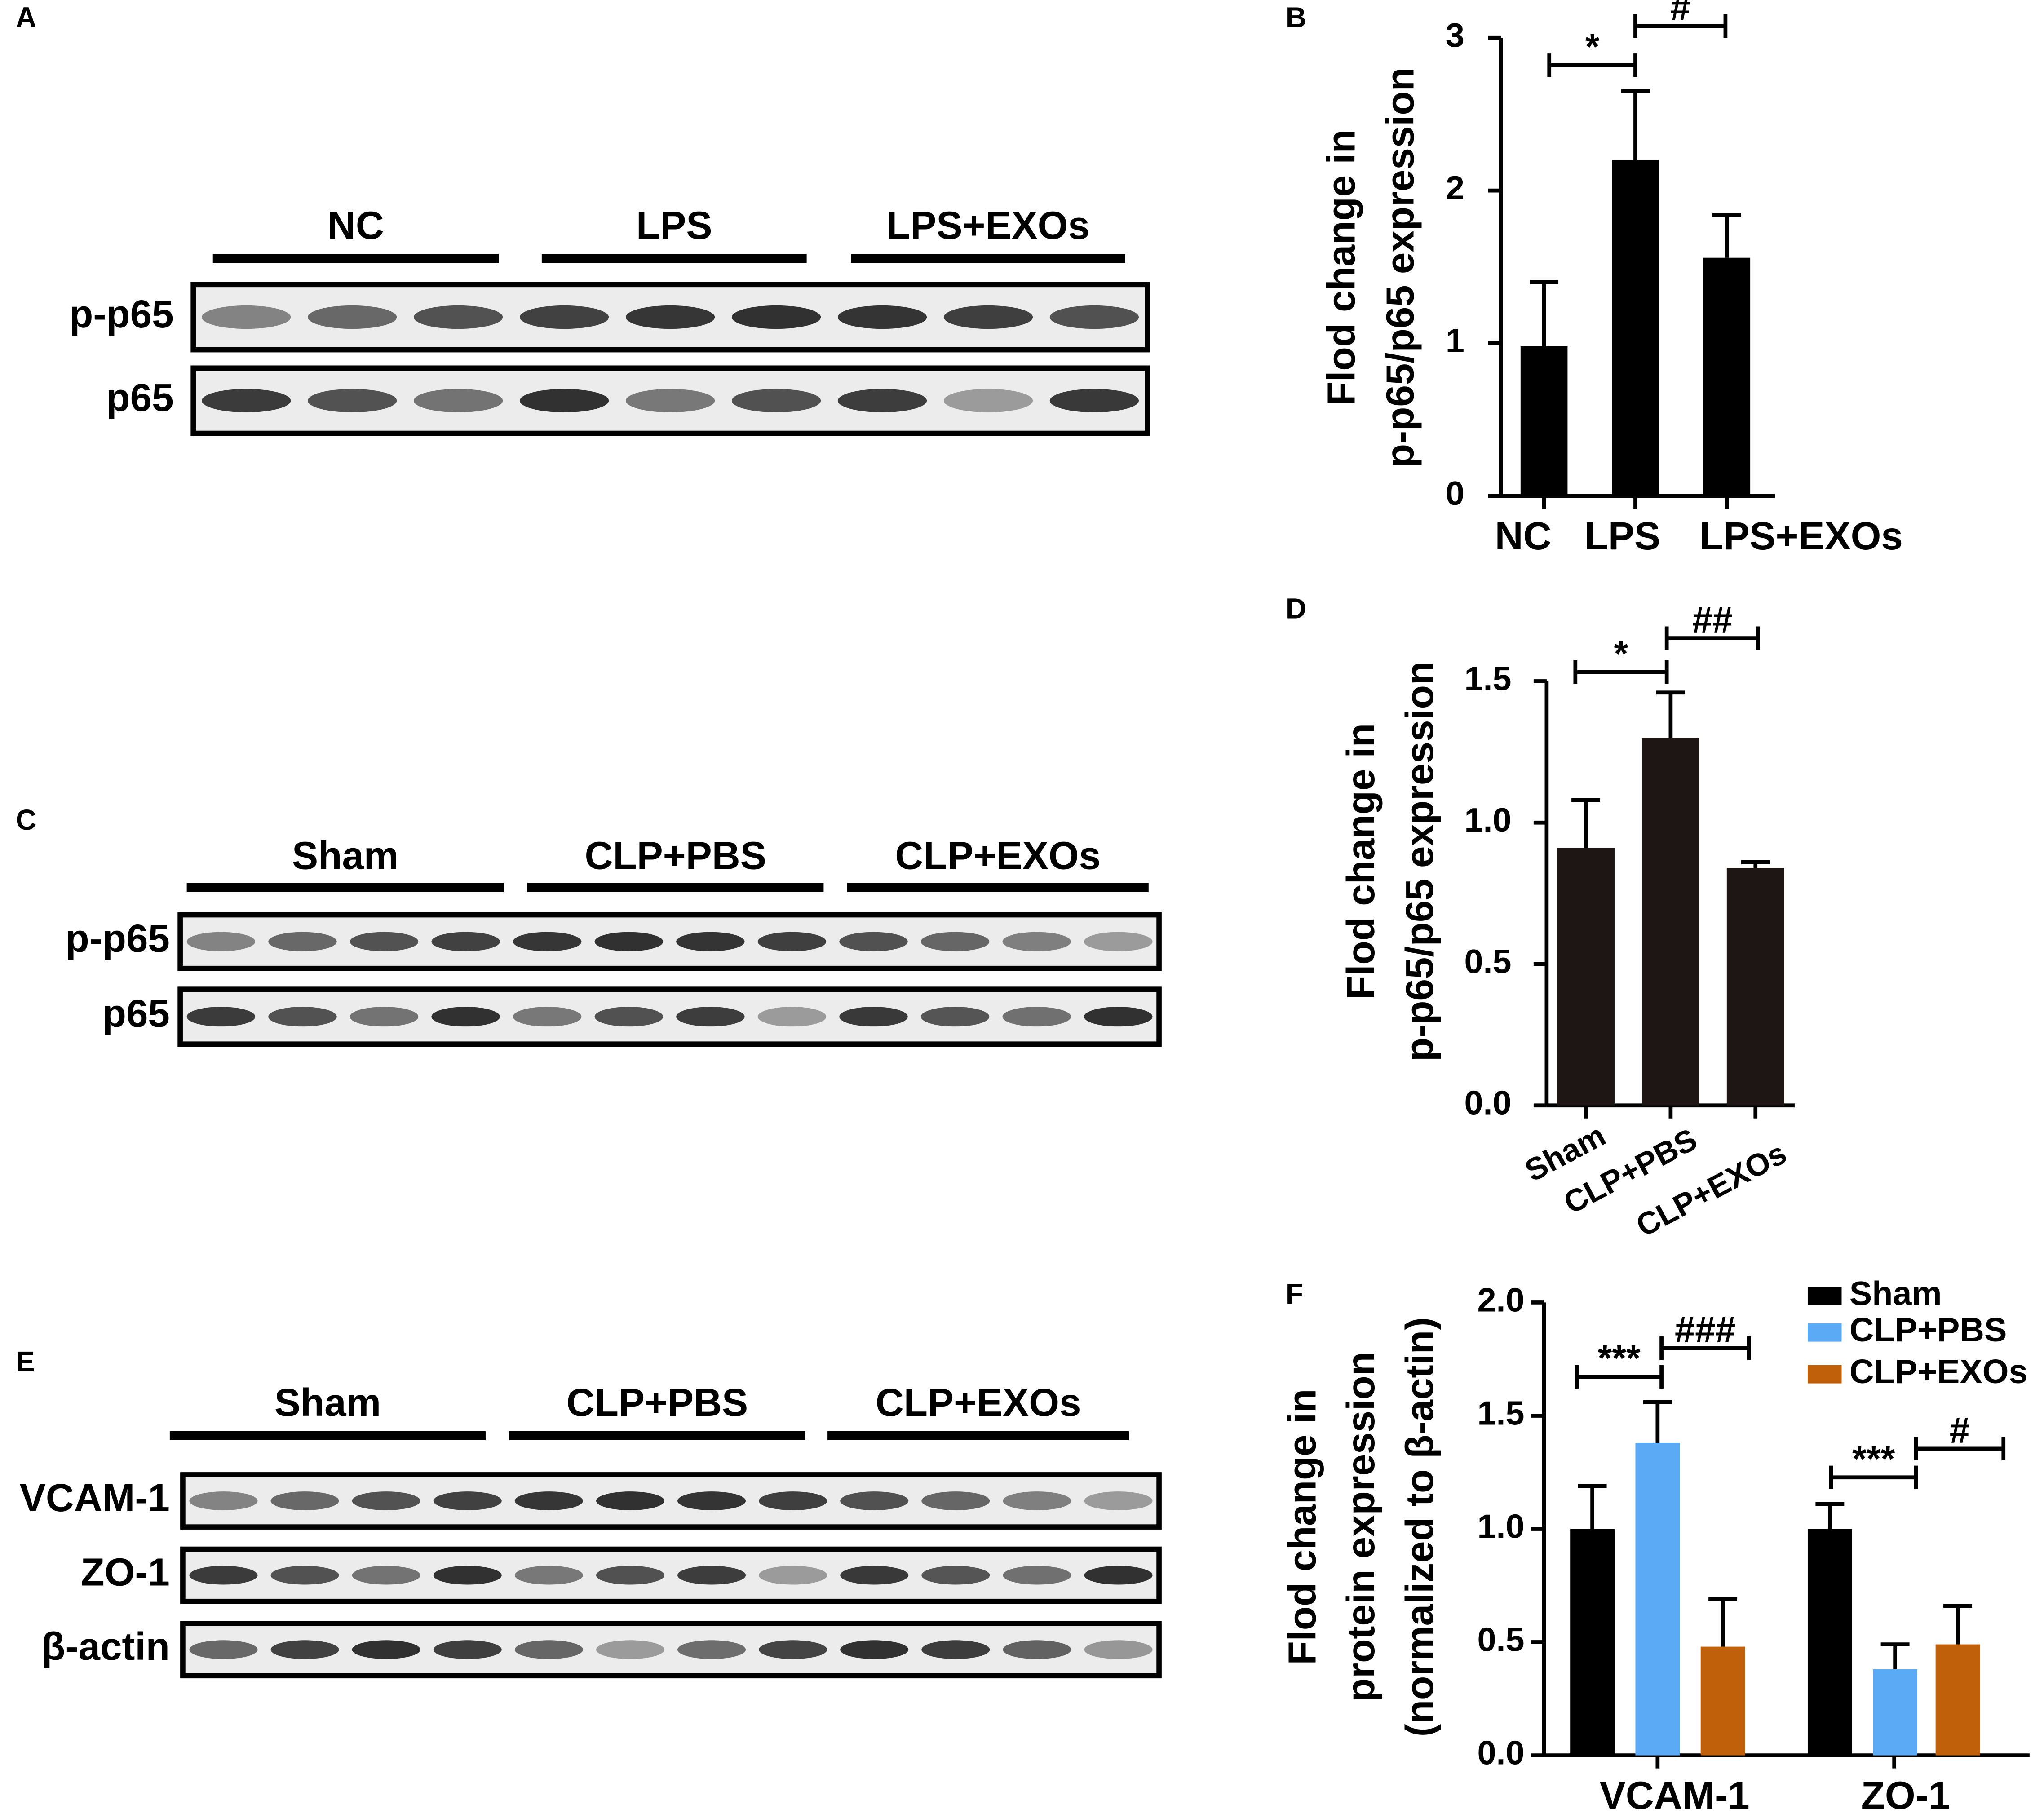  I want to click on x-tick-label: ZO-1, so click(1906, 1795).